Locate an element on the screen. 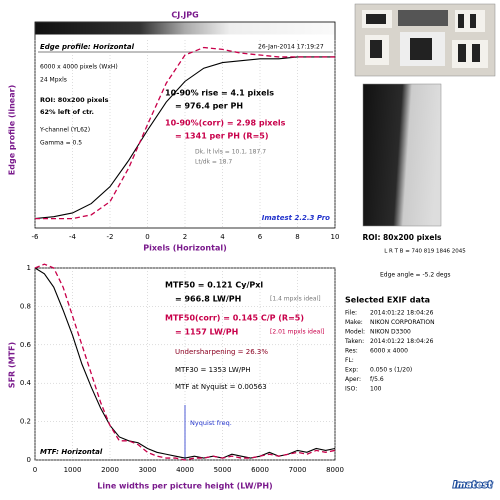 The width and height of the screenshot is (500, 500). exif-key: Exp: is located at coordinates (351, 370).